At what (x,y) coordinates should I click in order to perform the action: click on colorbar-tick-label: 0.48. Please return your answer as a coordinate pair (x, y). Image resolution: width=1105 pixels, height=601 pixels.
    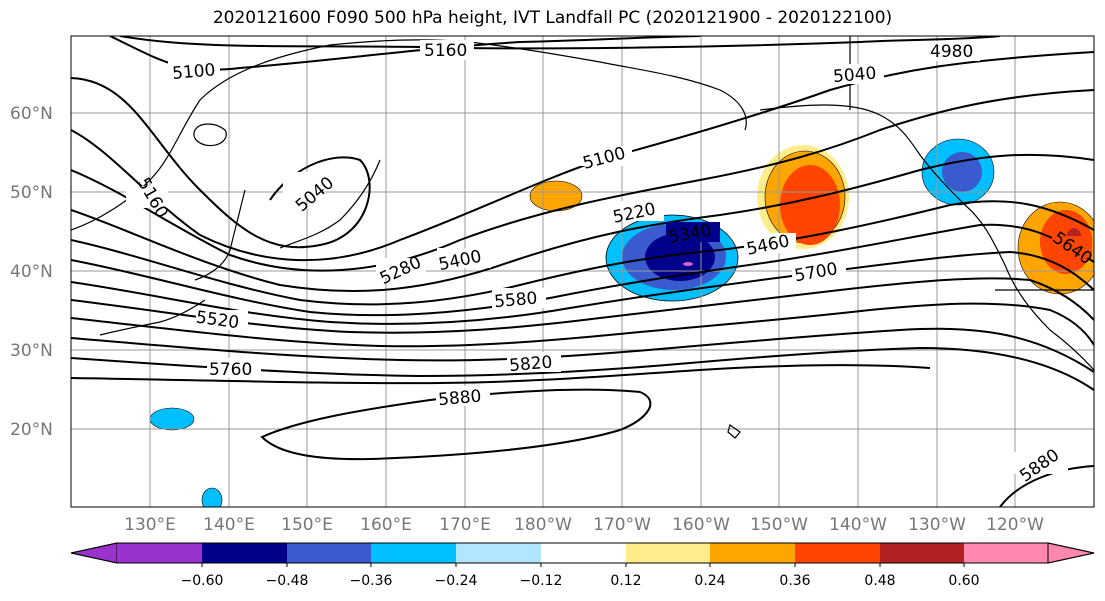
    Looking at the image, I should click on (880, 581).